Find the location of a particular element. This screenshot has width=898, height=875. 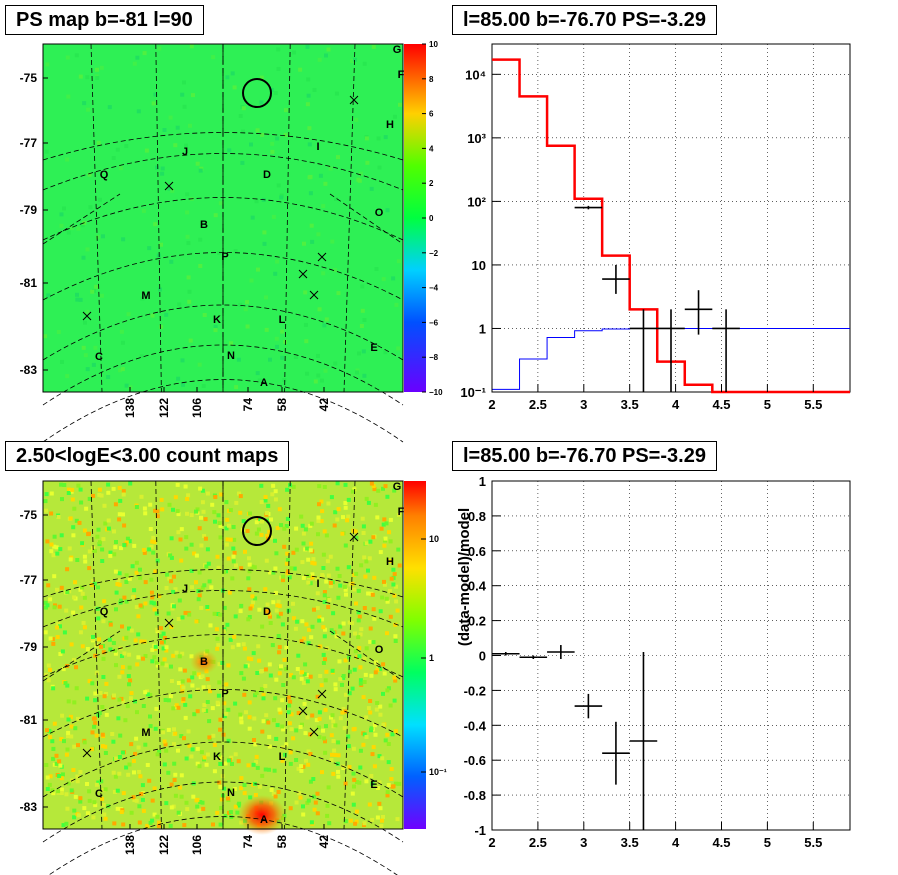

residual-y-ticks: -1-0.8-0.6-0.4-0.200.20.40.60.81 is located at coordinates (482, 656).